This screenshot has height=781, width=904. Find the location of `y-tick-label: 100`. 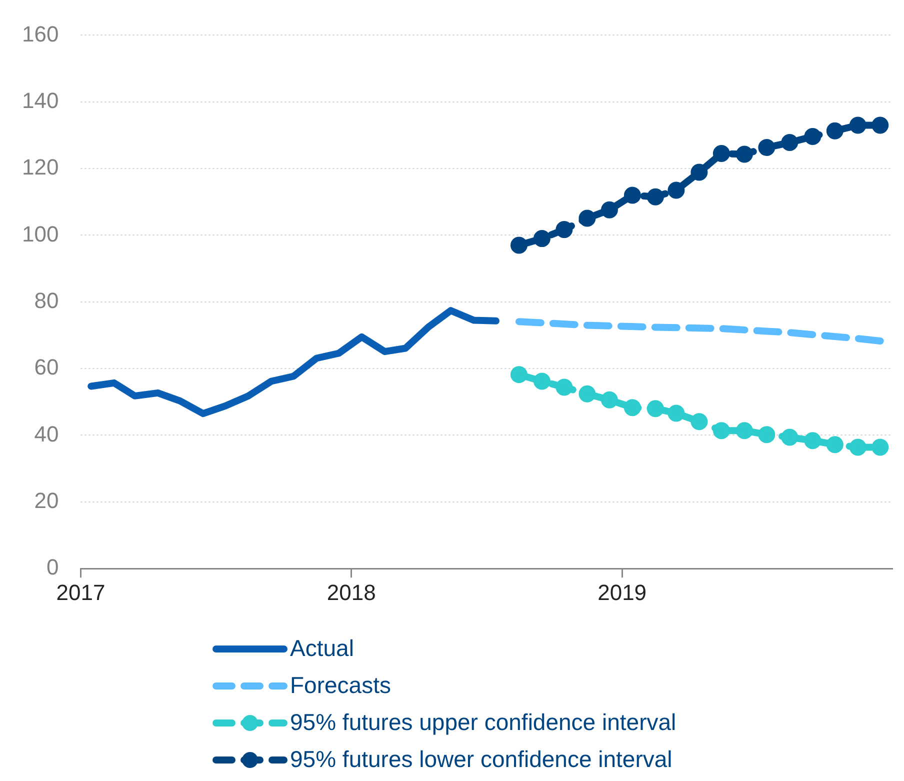

y-tick-label: 100 is located at coordinates (40, 233).